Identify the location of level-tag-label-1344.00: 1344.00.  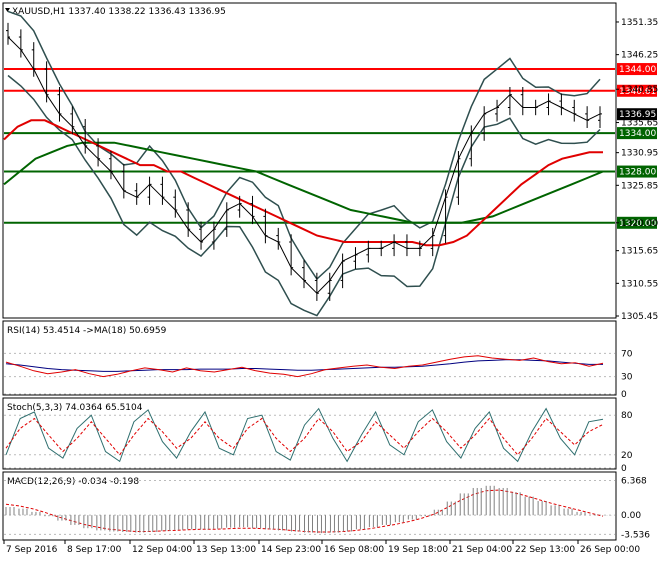
(637, 70).